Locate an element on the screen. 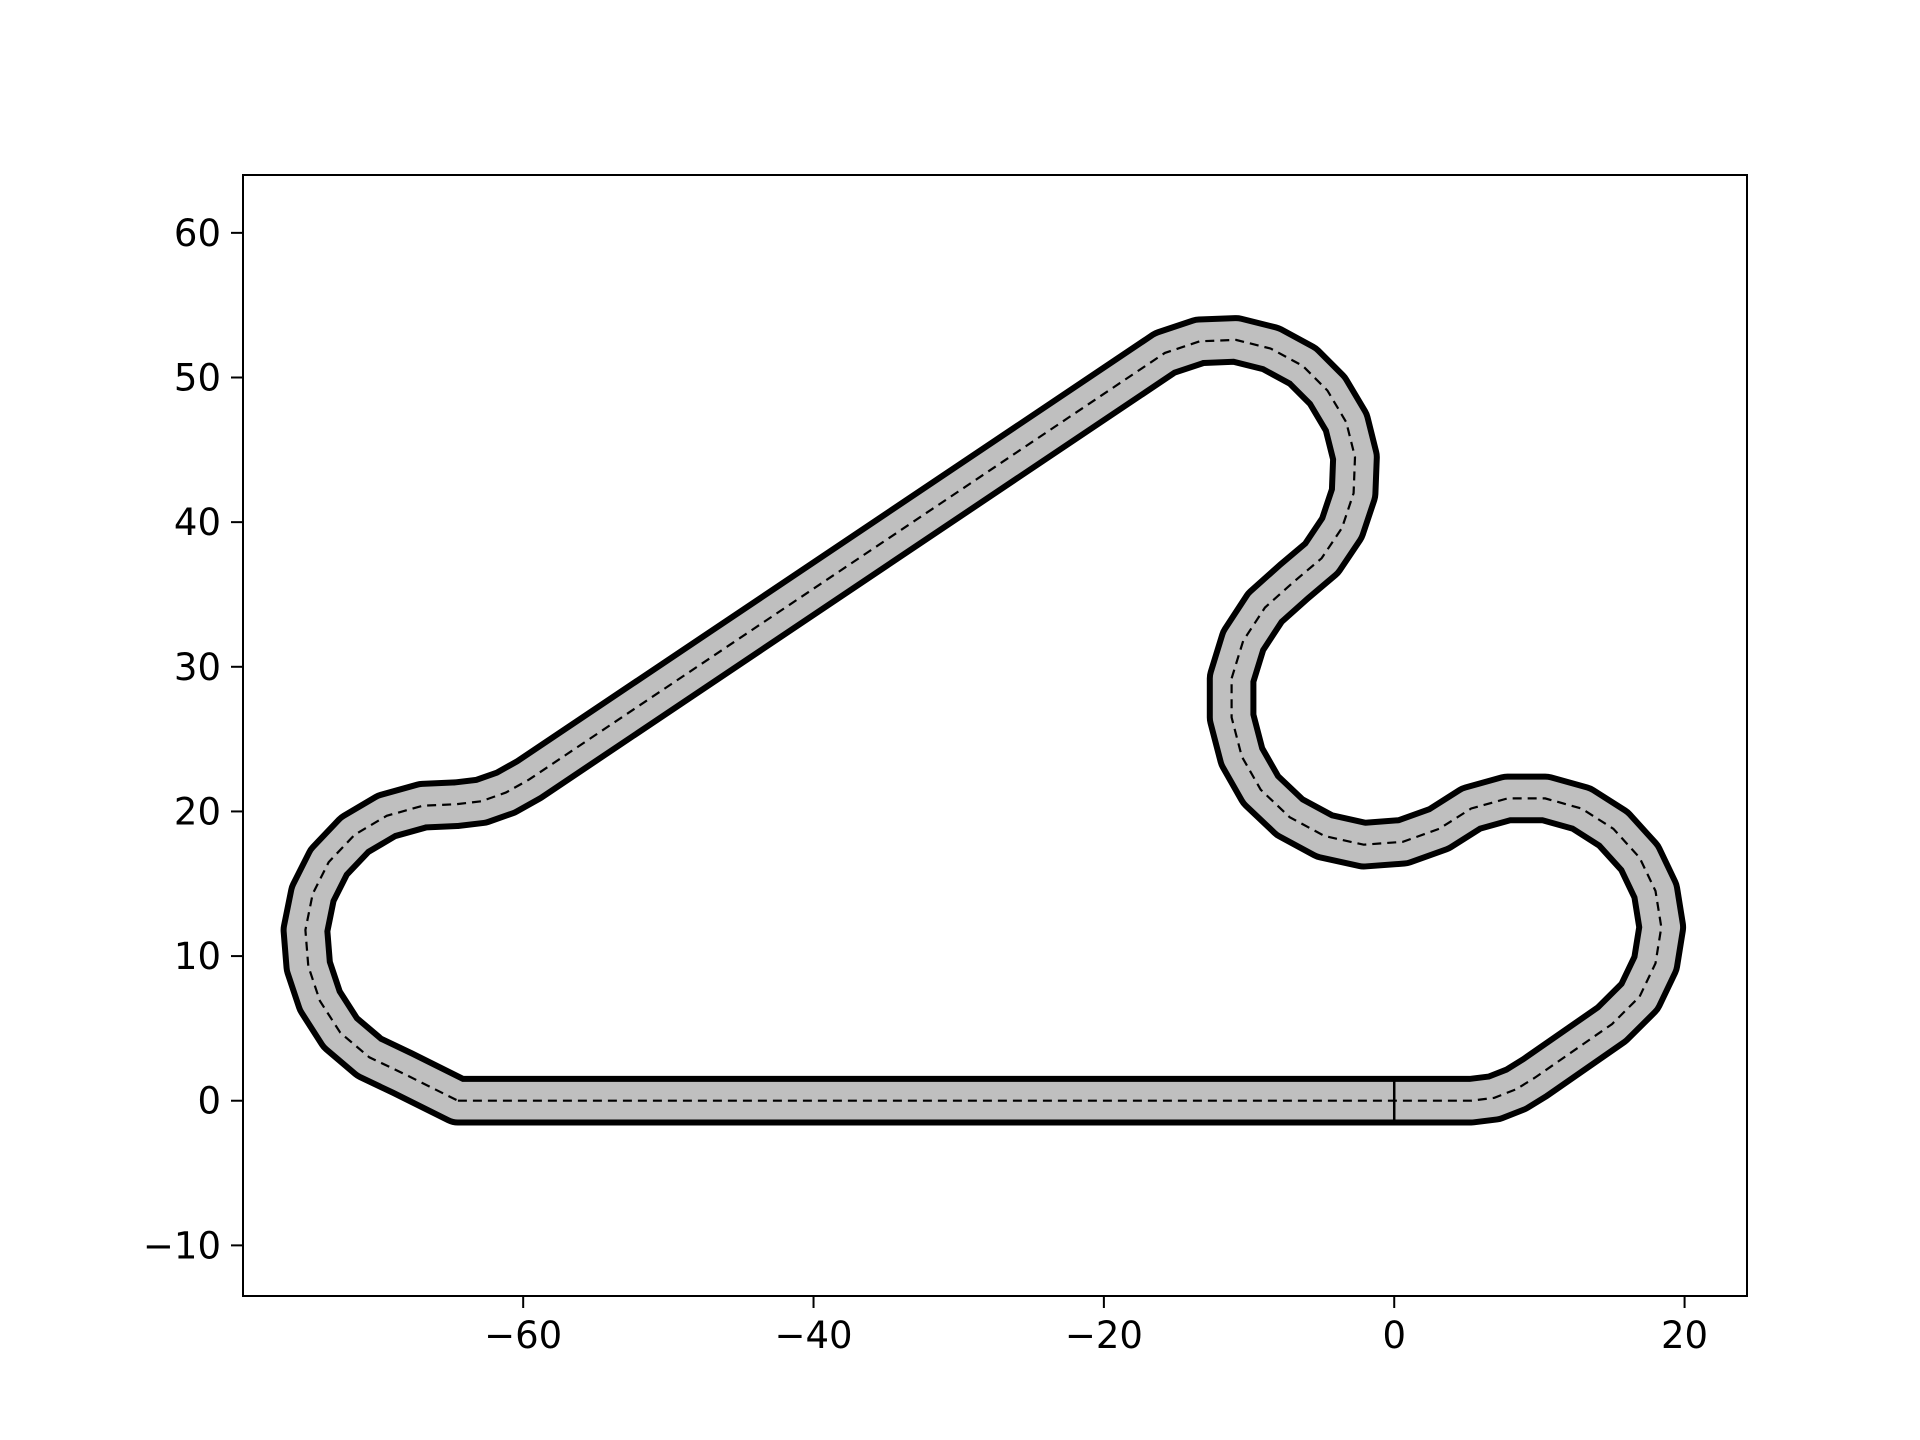  x-tick-label: −20 is located at coordinates (1104, 1335).